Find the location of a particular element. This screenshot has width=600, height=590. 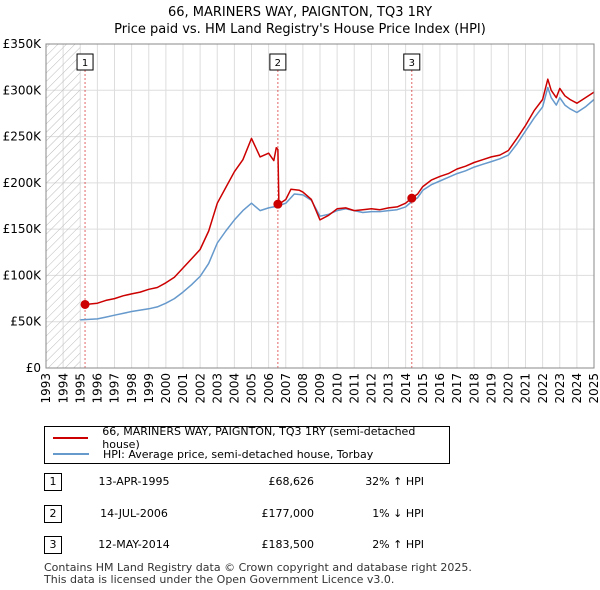

legend-swatch-blue is located at coordinates (71, 454).